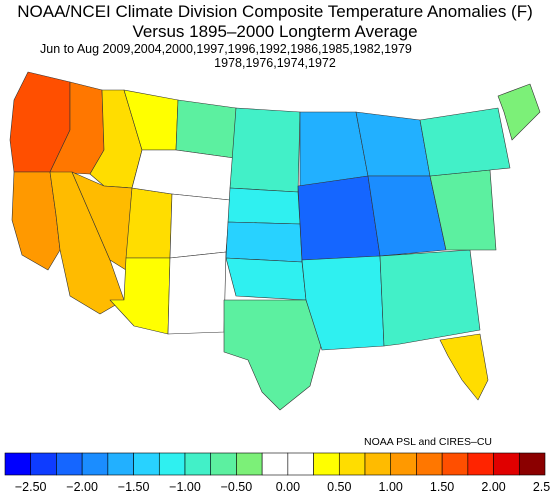 The image size is (550, 496). What do you see at coordinates (206, 129) in the screenshot?
I see `region-montana-east` at bounding box center [206, 129].